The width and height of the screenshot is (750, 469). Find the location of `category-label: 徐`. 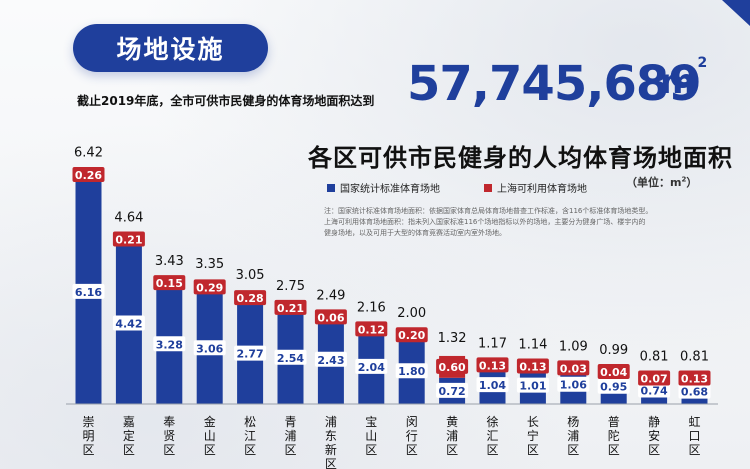

category-label: 徐 is located at coordinates (492, 421).